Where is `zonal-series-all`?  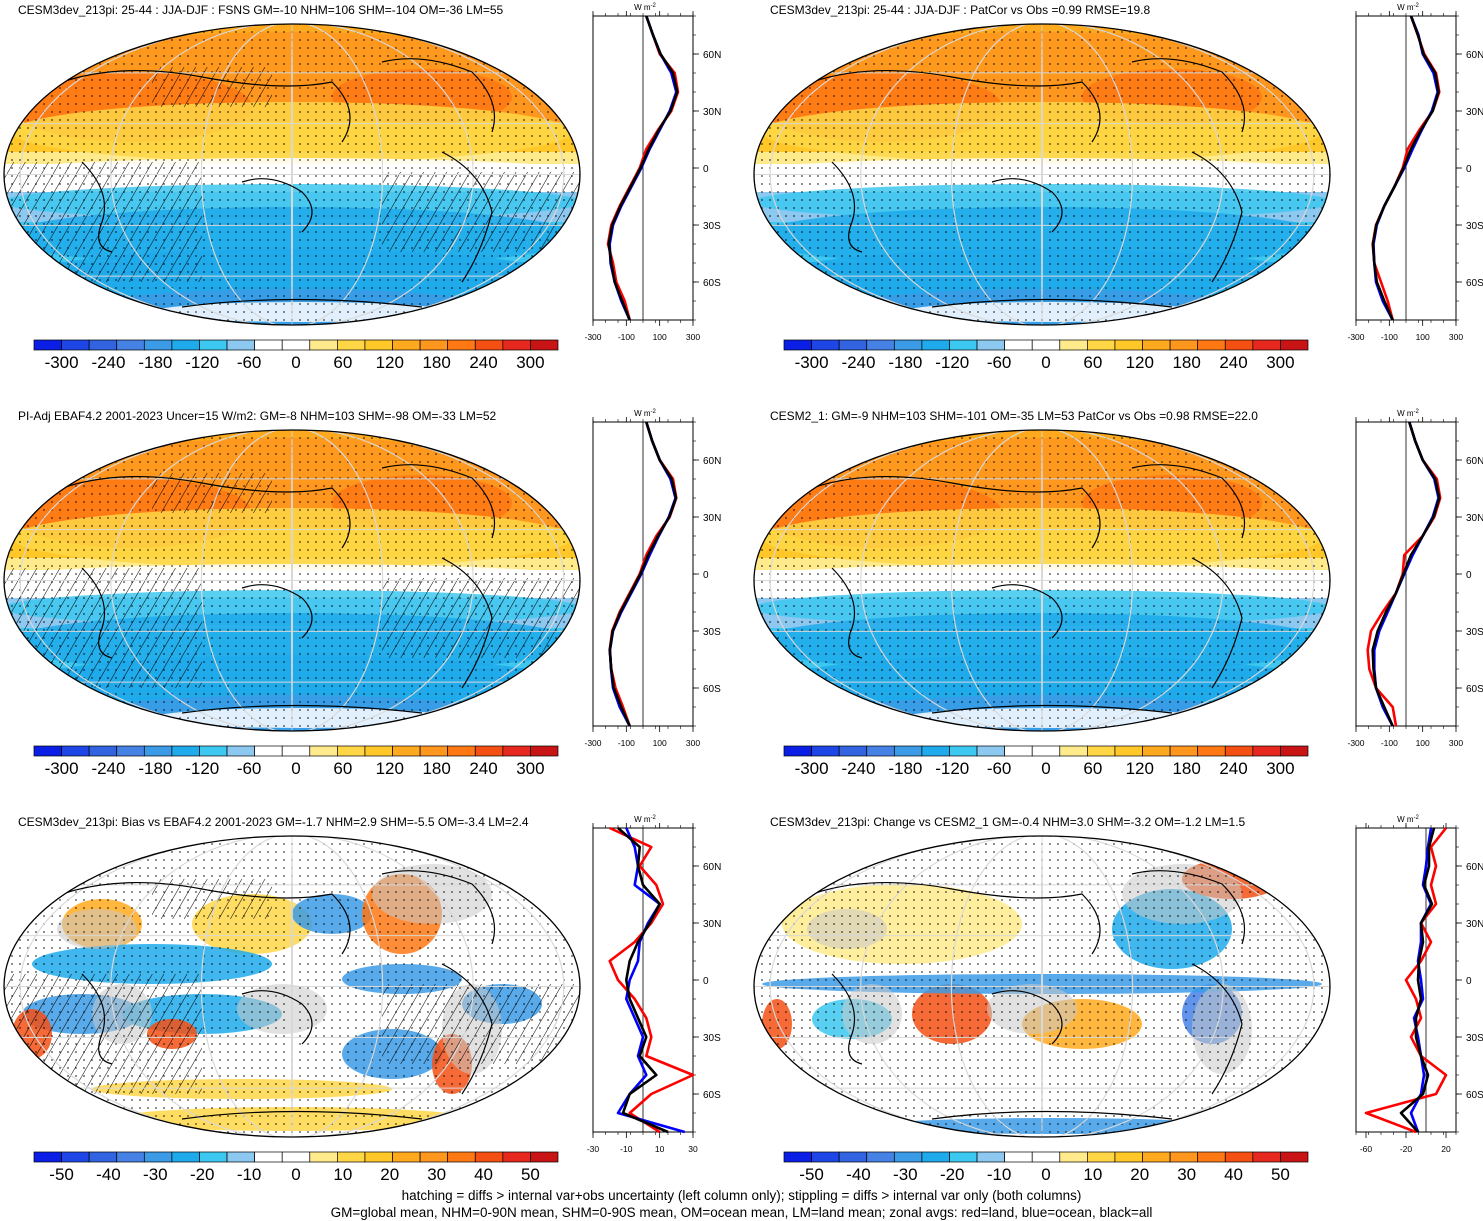
zonal-series-all is located at coordinates (643, 574).